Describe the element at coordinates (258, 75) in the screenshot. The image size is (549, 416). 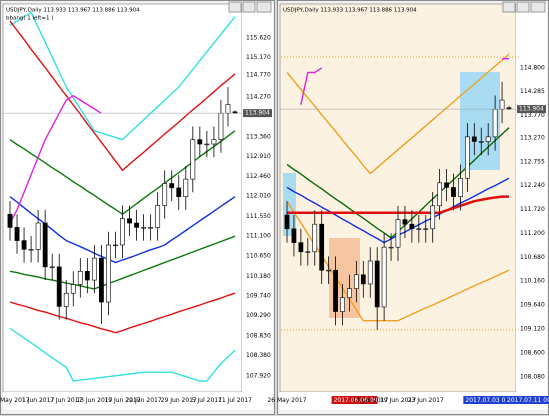
I see `y-tick-label: 114.770` at that location.